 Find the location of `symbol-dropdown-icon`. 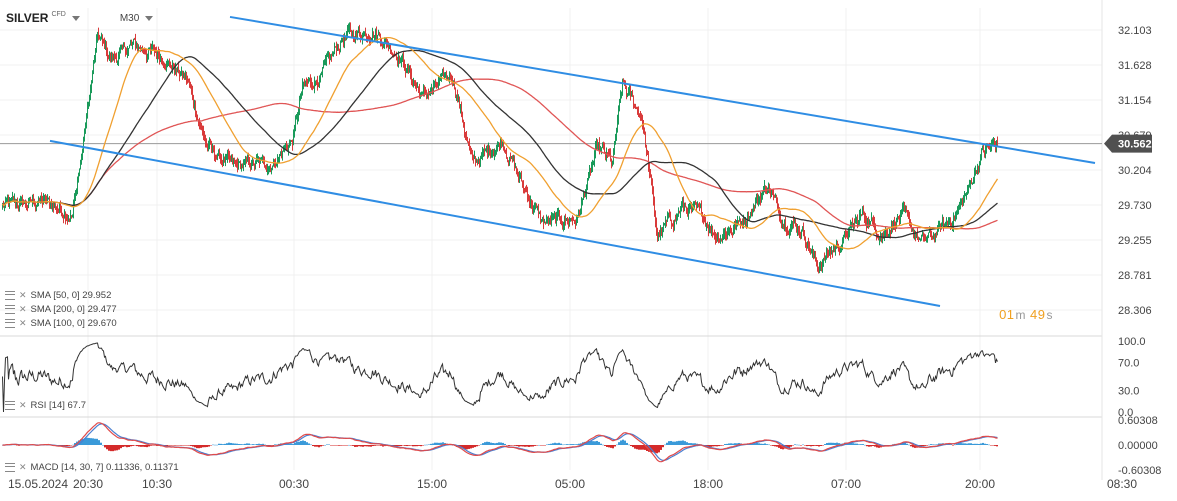

symbol-dropdown-icon is located at coordinates (75, 18).